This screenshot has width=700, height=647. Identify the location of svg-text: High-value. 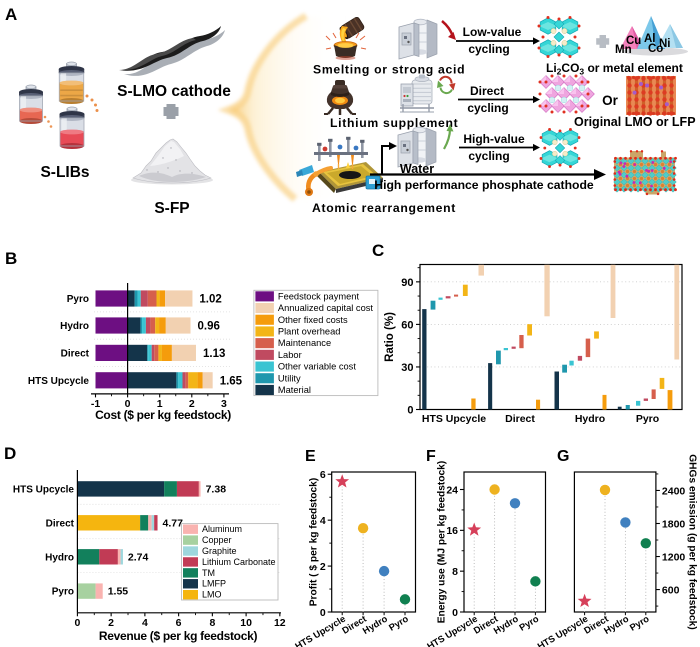
(494, 139).